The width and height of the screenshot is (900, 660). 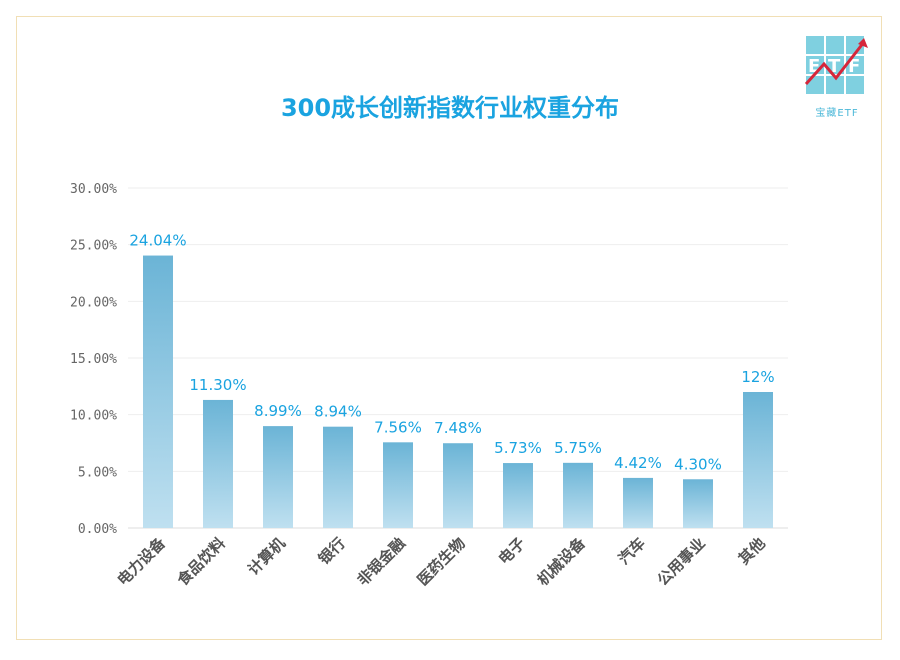 I want to click on y-tick-label: 10.00%, so click(x=93, y=416).